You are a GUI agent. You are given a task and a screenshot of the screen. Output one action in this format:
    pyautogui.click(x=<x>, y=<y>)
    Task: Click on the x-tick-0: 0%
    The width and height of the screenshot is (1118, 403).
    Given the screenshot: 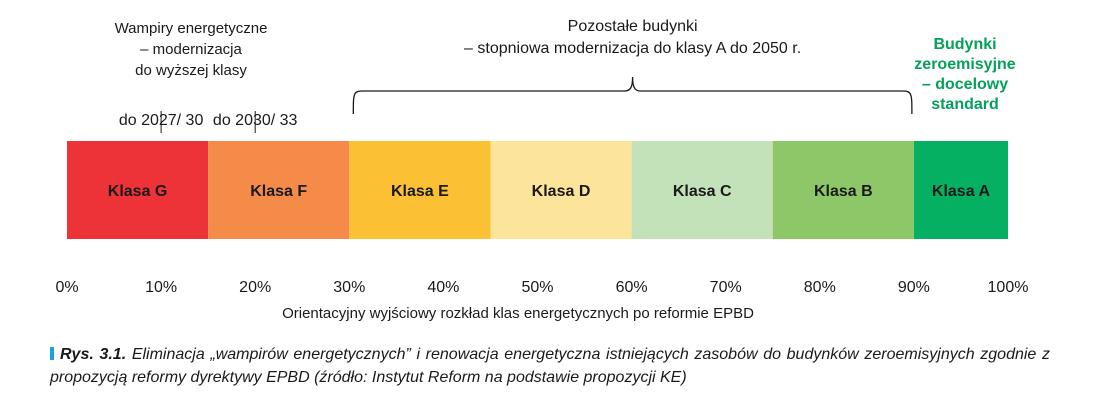 What is the action you would take?
    pyautogui.click(x=66, y=287)
    